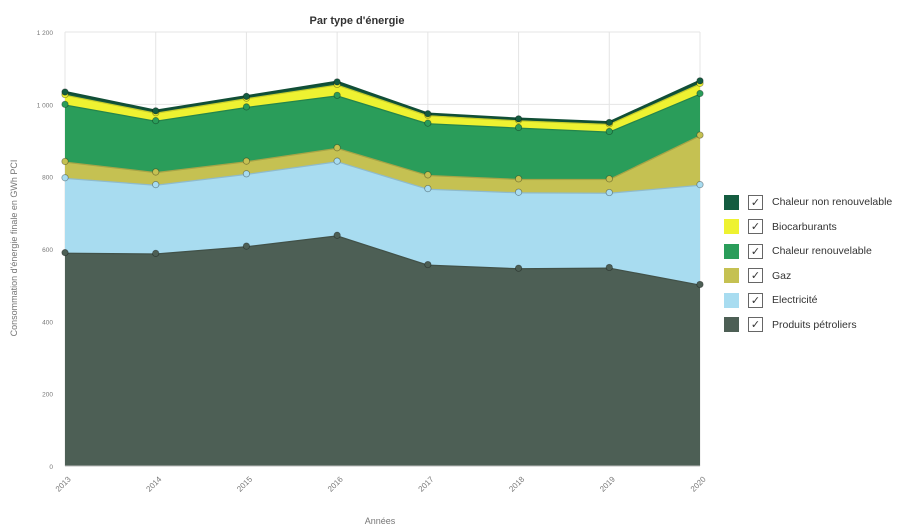 The image size is (917, 530). Describe the element at coordinates (14, 248) in the screenshot. I see `y-axis-title: Consommation d'énergie finale en GWh PCI` at that location.